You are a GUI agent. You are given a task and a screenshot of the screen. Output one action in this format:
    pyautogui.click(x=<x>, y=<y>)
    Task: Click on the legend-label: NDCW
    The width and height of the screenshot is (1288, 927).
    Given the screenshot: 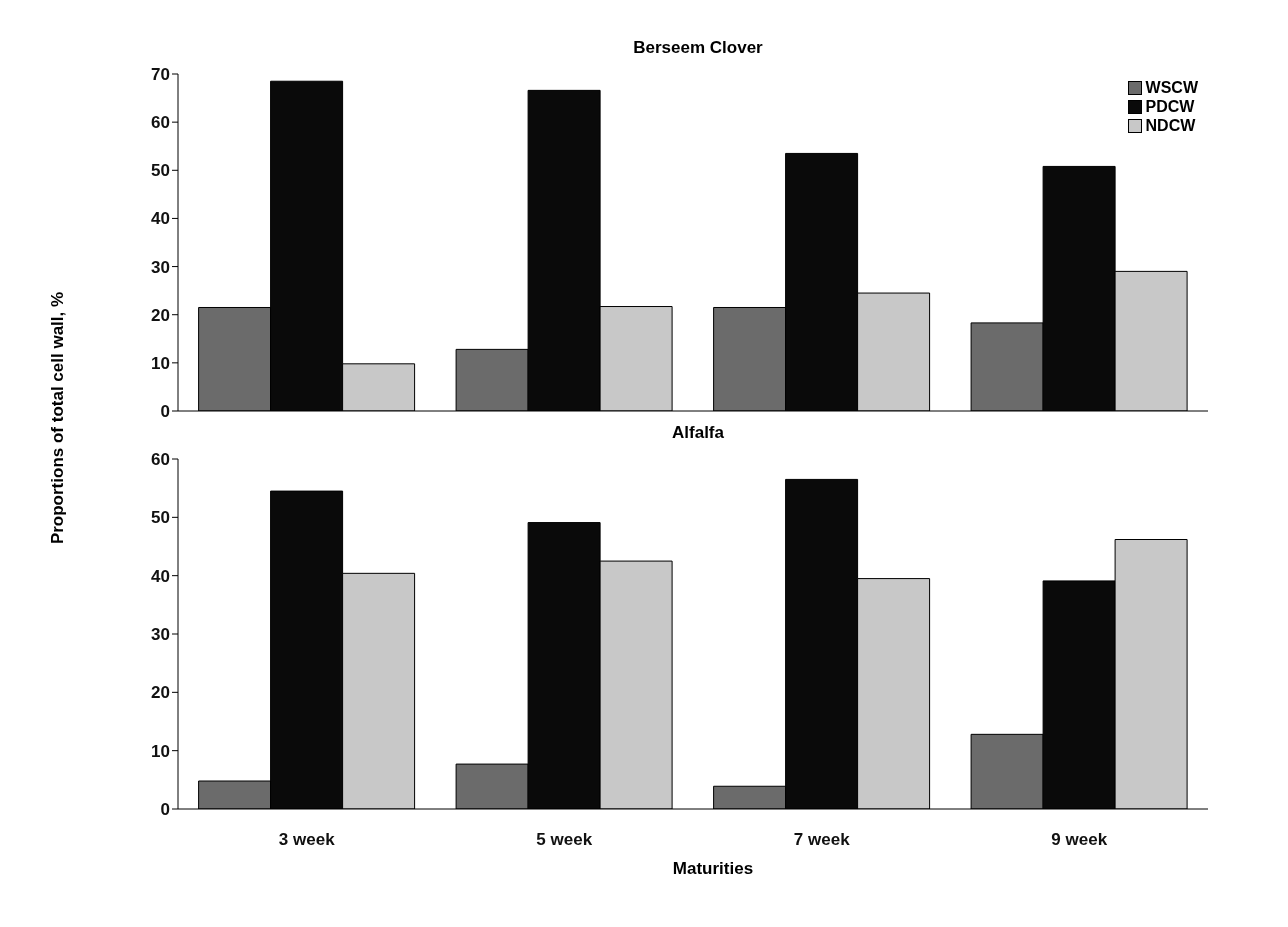 What is the action you would take?
    pyautogui.click(x=1170, y=125)
    